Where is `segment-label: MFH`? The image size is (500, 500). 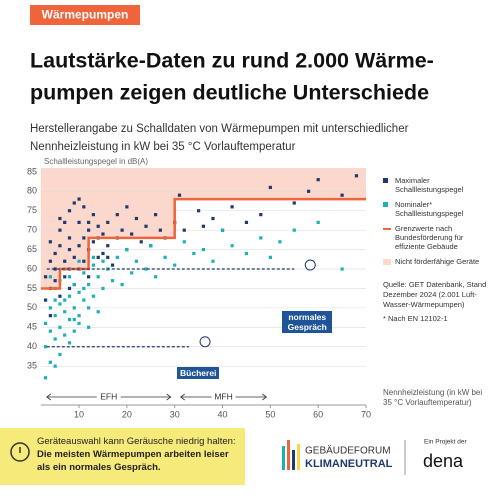
segment-label: MFH is located at coordinates (223, 396).